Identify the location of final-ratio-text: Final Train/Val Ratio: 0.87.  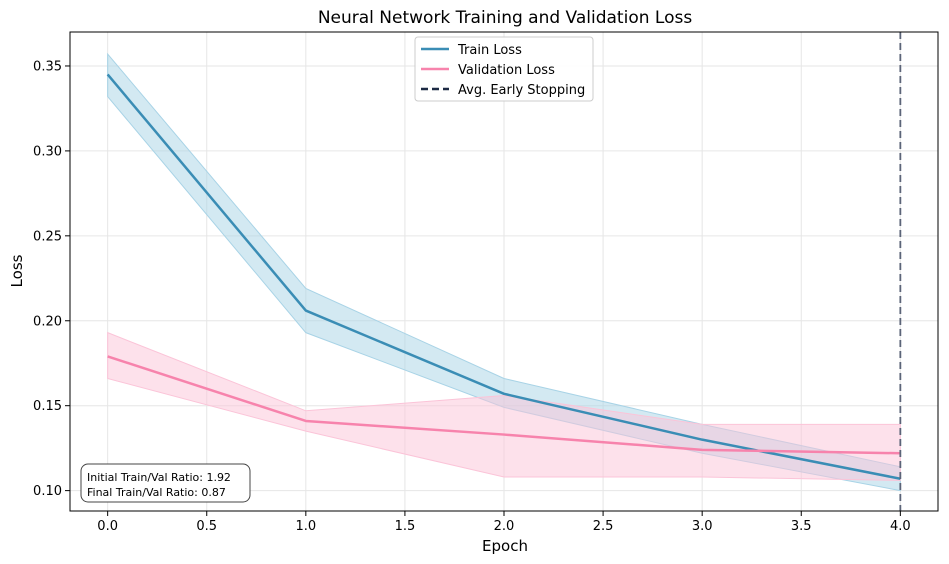
(156, 492).